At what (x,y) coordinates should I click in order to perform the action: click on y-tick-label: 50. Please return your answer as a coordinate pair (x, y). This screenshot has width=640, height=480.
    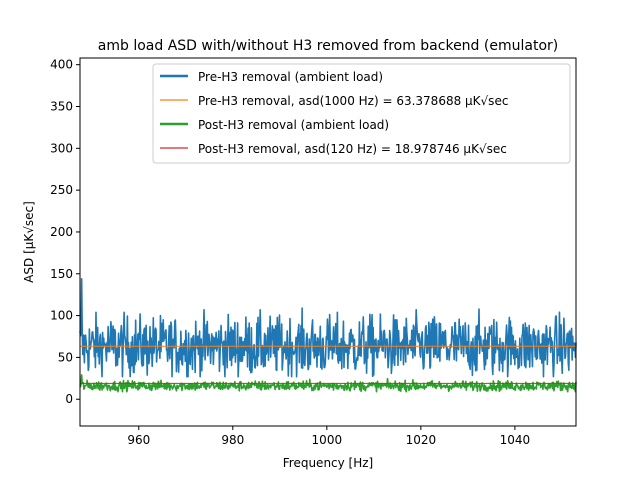
    Looking at the image, I should click on (65, 357).